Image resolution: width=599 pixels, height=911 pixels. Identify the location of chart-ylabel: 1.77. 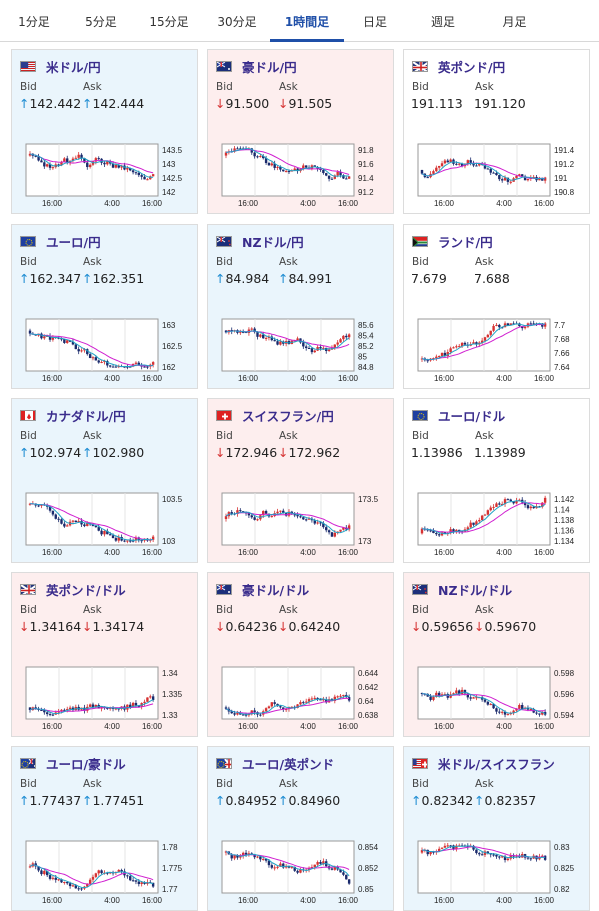
(170, 889).